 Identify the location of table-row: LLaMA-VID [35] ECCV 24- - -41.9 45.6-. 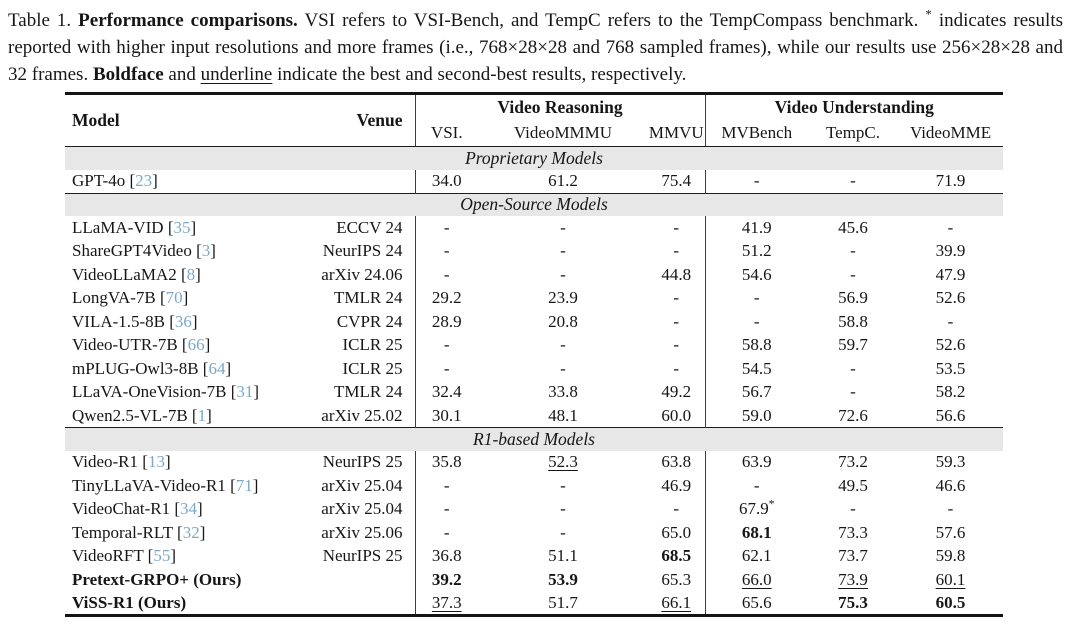
(534, 228).